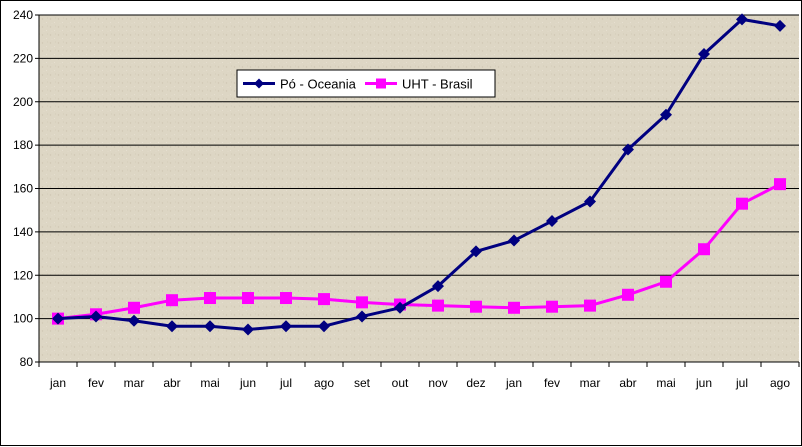 This screenshot has width=802, height=447. I want to click on legend-label: UHT - Brasil, so click(437, 84).